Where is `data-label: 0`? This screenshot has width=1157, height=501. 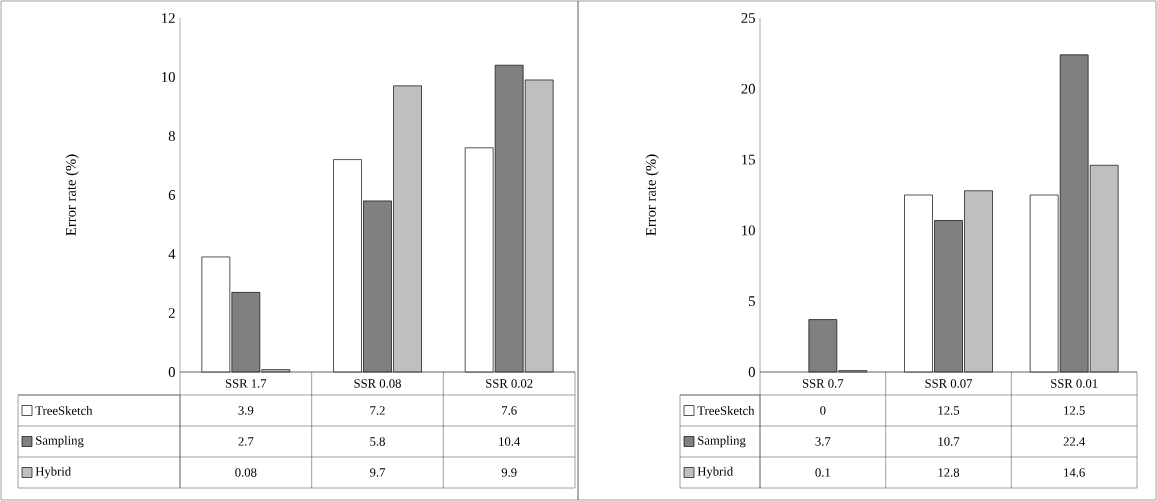 data-label: 0 is located at coordinates (823, 410).